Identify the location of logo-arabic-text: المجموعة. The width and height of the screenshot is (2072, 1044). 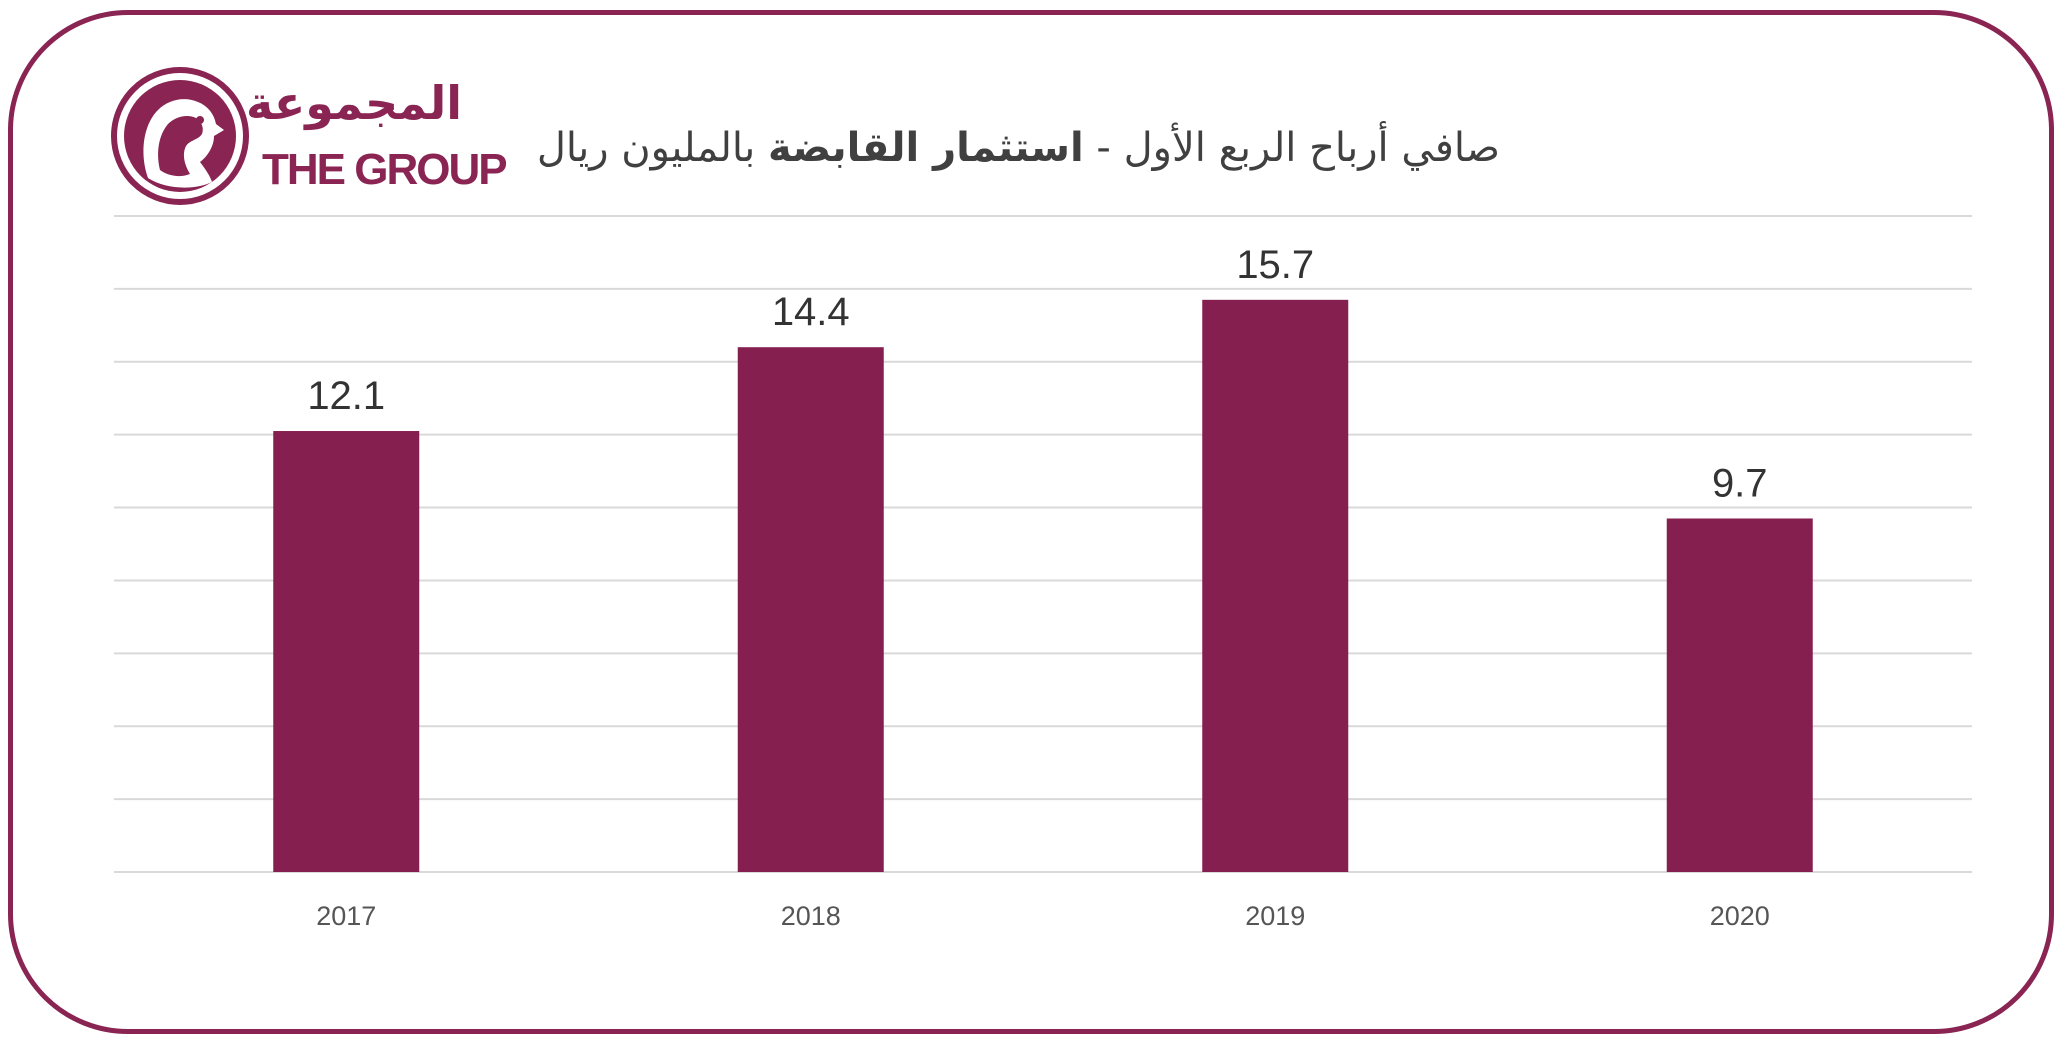
(353, 103).